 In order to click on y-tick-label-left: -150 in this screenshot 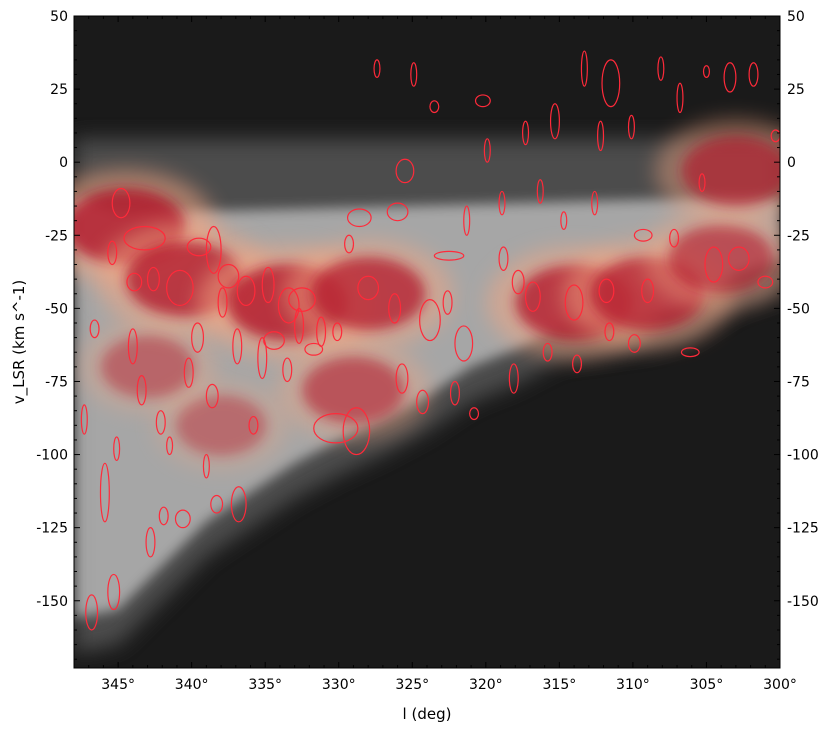, I will do `click(52, 602)`.